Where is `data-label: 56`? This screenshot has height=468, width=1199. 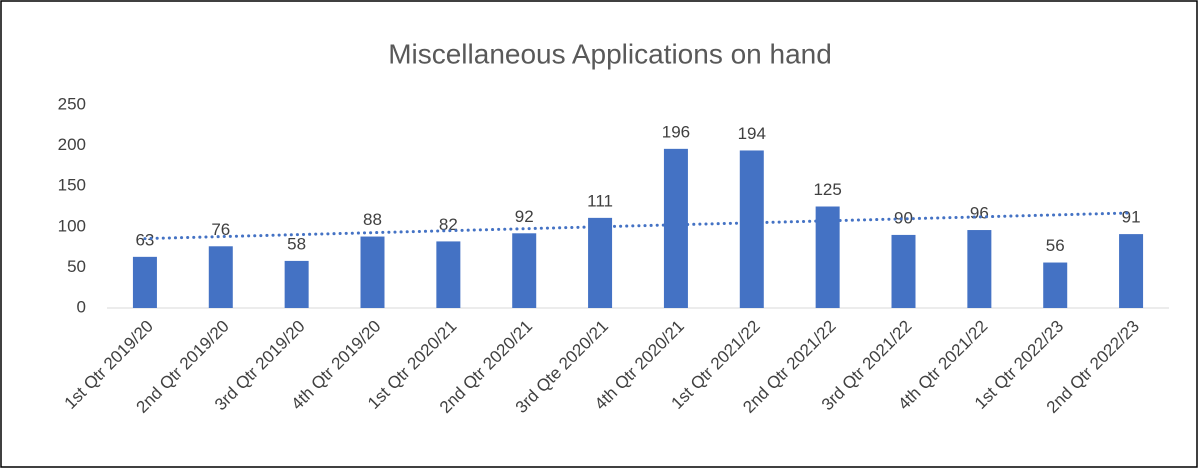
data-label: 56 is located at coordinates (1055, 245).